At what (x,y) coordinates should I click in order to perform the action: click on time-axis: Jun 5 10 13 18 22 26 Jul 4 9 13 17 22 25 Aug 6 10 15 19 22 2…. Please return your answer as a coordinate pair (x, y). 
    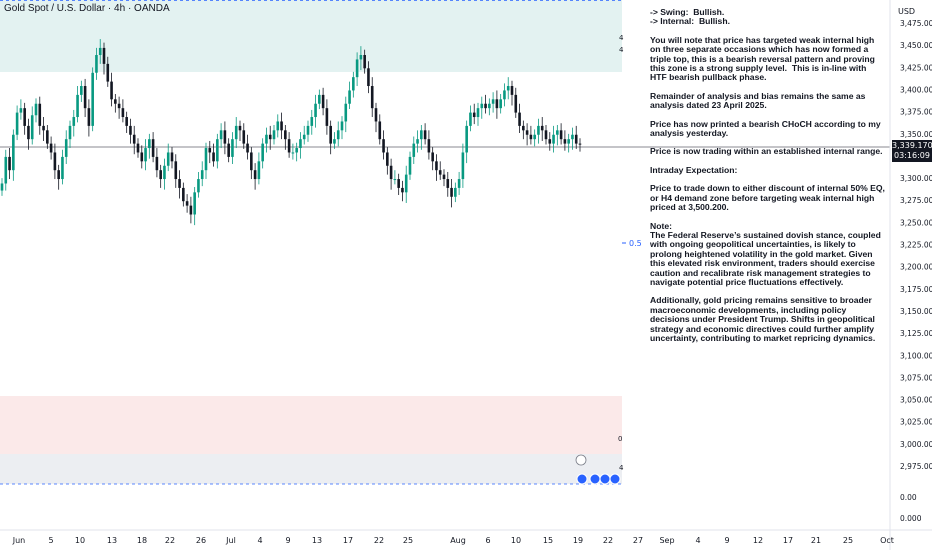
    Looking at the image, I should click on (453, 540).